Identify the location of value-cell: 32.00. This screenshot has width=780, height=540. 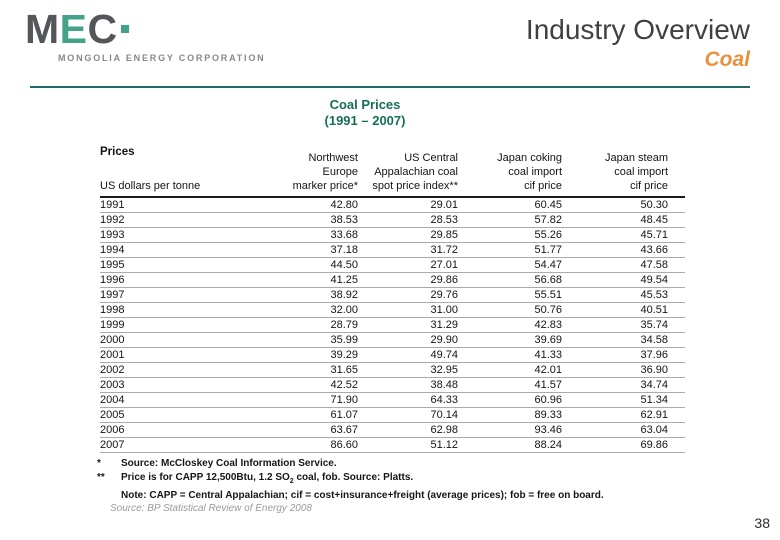
(344, 310).